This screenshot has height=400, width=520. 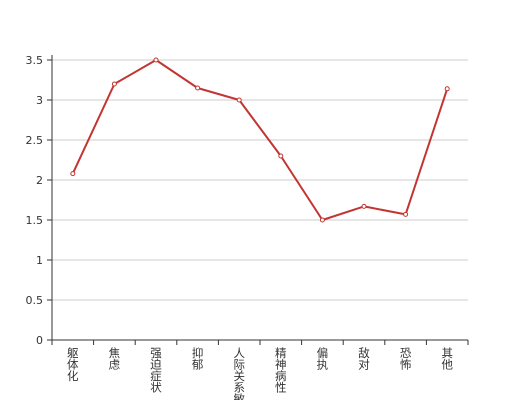 What do you see at coordinates (156, 370) in the screenshot?
I see `x-tick-label: 强迫症状` at bounding box center [156, 370].